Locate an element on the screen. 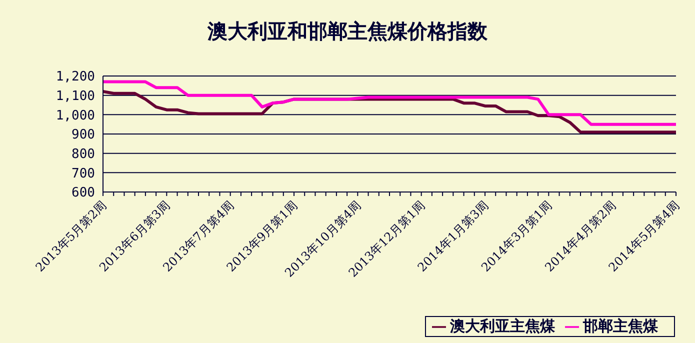 The height and width of the screenshot is (343, 695). y-tick-label: 900 is located at coordinates (83, 135).